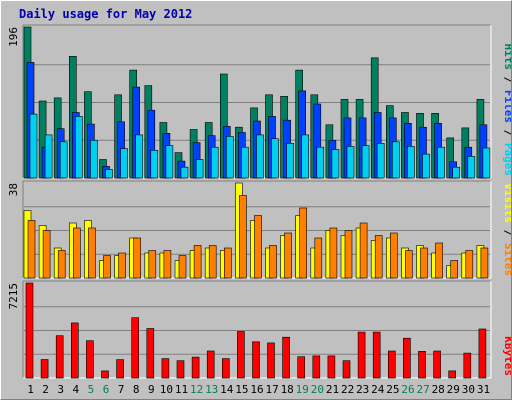 The height and width of the screenshot is (400, 512). I want to click on x-tick-day-30: 30, so click(468, 389).